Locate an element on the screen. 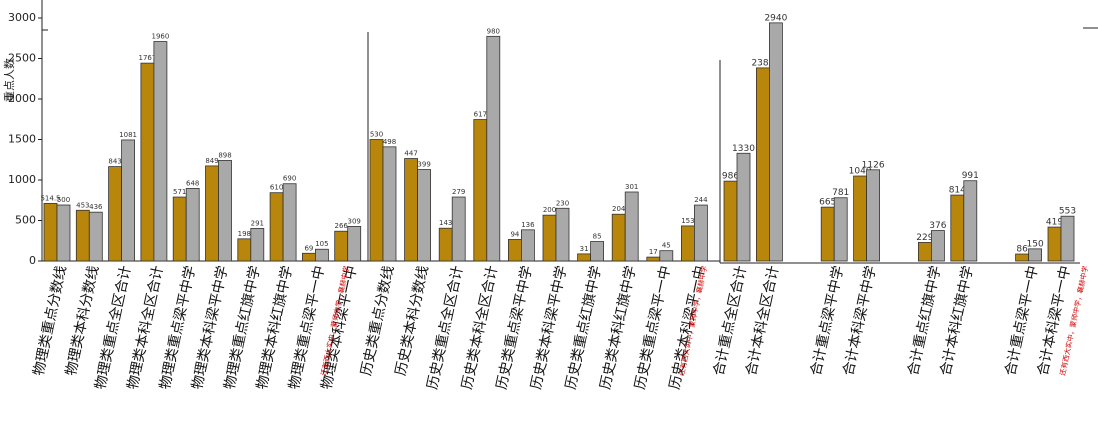 This screenshot has width=1098, height=422. value-label: 244 is located at coordinates (701, 200).